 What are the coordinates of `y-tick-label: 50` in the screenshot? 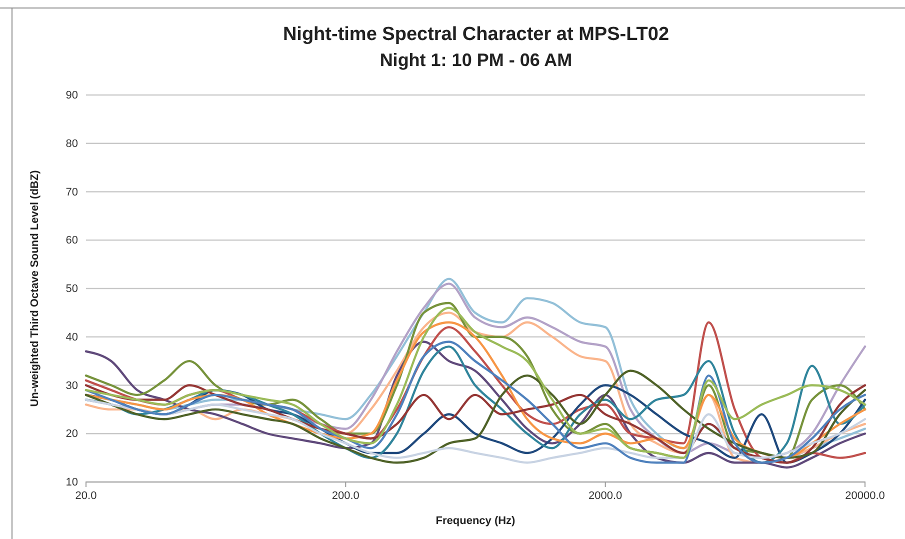 It's located at (72, 289).